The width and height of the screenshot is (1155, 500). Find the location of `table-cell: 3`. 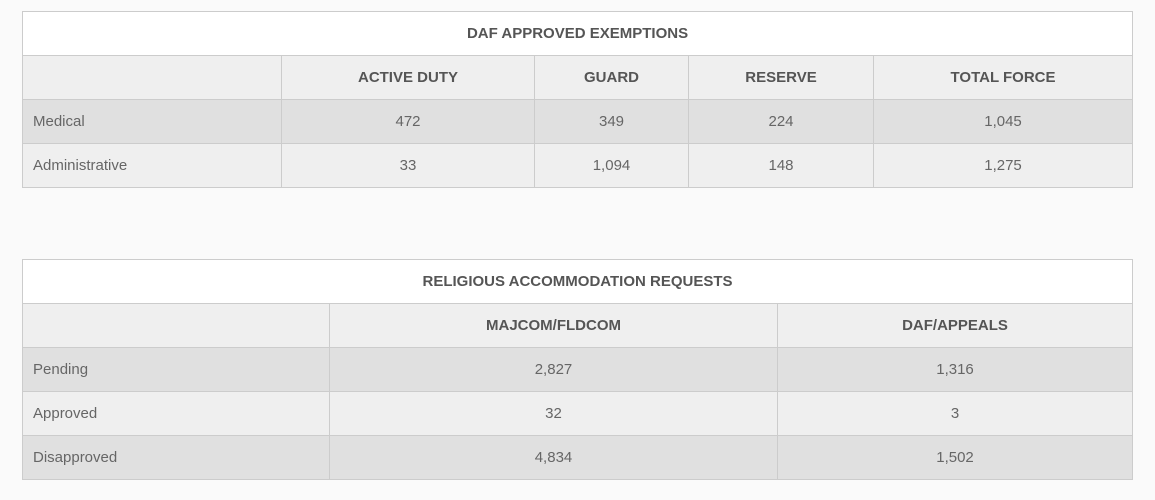

table-cell: 3 is located at coordinates (955, 413).